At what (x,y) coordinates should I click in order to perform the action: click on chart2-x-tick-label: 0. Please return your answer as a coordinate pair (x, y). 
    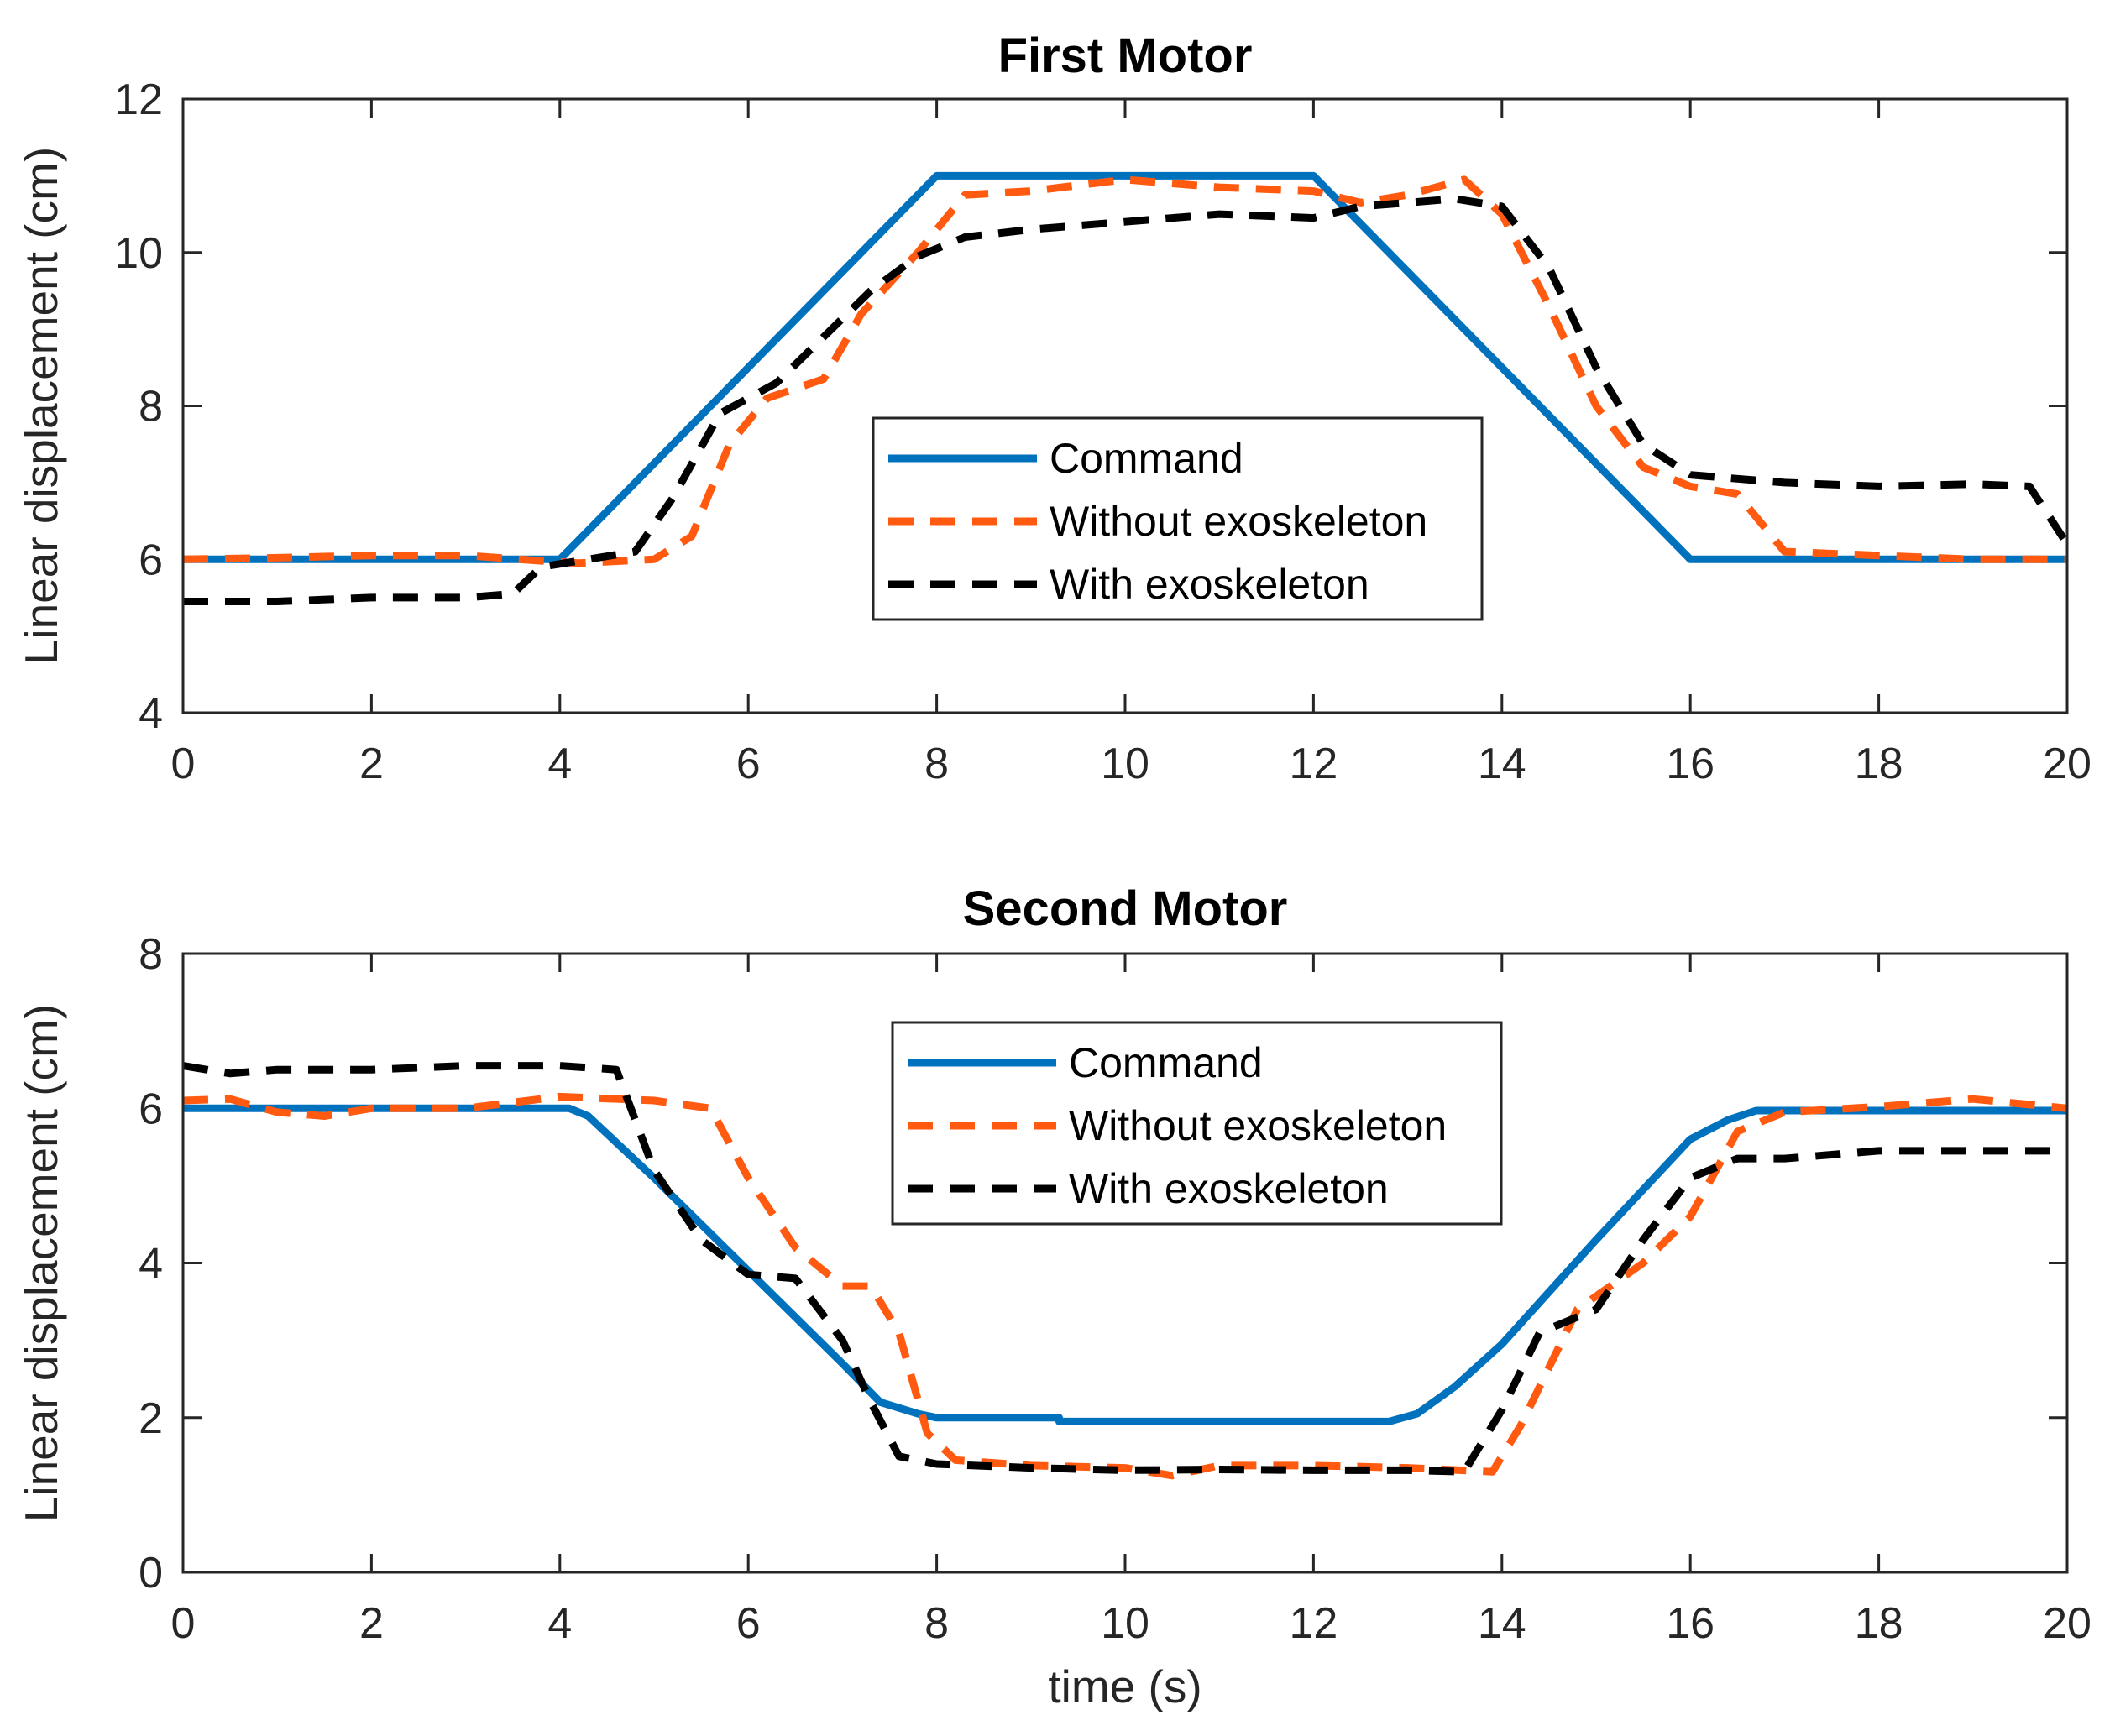
    Looking at the image, I should click on (184, 1623).